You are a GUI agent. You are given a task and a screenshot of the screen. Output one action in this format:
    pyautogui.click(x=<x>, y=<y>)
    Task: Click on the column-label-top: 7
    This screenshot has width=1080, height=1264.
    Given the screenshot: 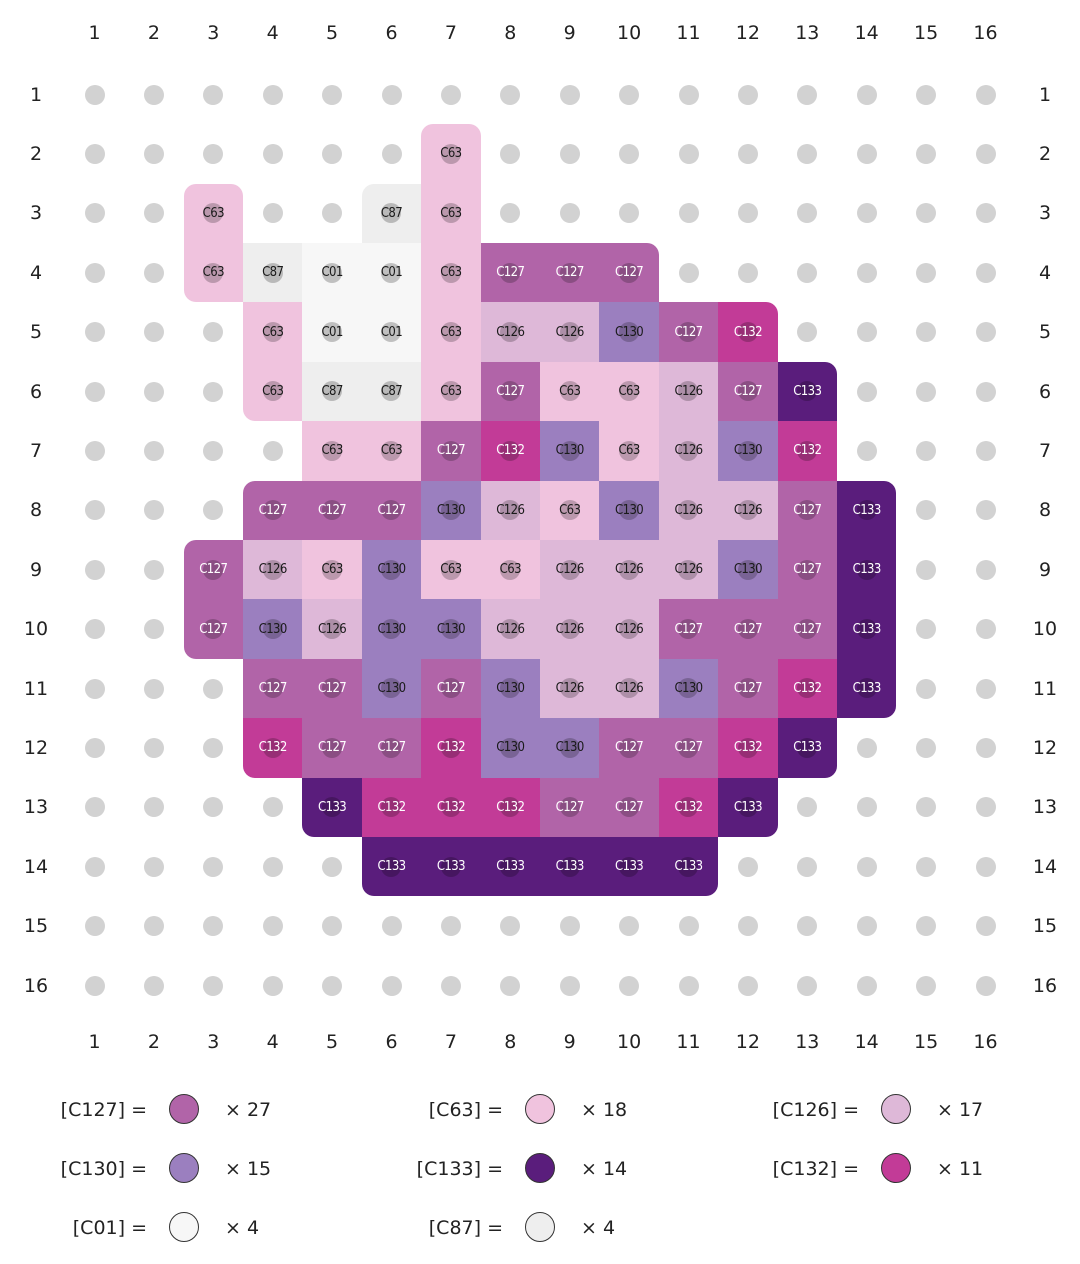 What is the action you would take?
    pyautogui.click(x=450, y=33)
    